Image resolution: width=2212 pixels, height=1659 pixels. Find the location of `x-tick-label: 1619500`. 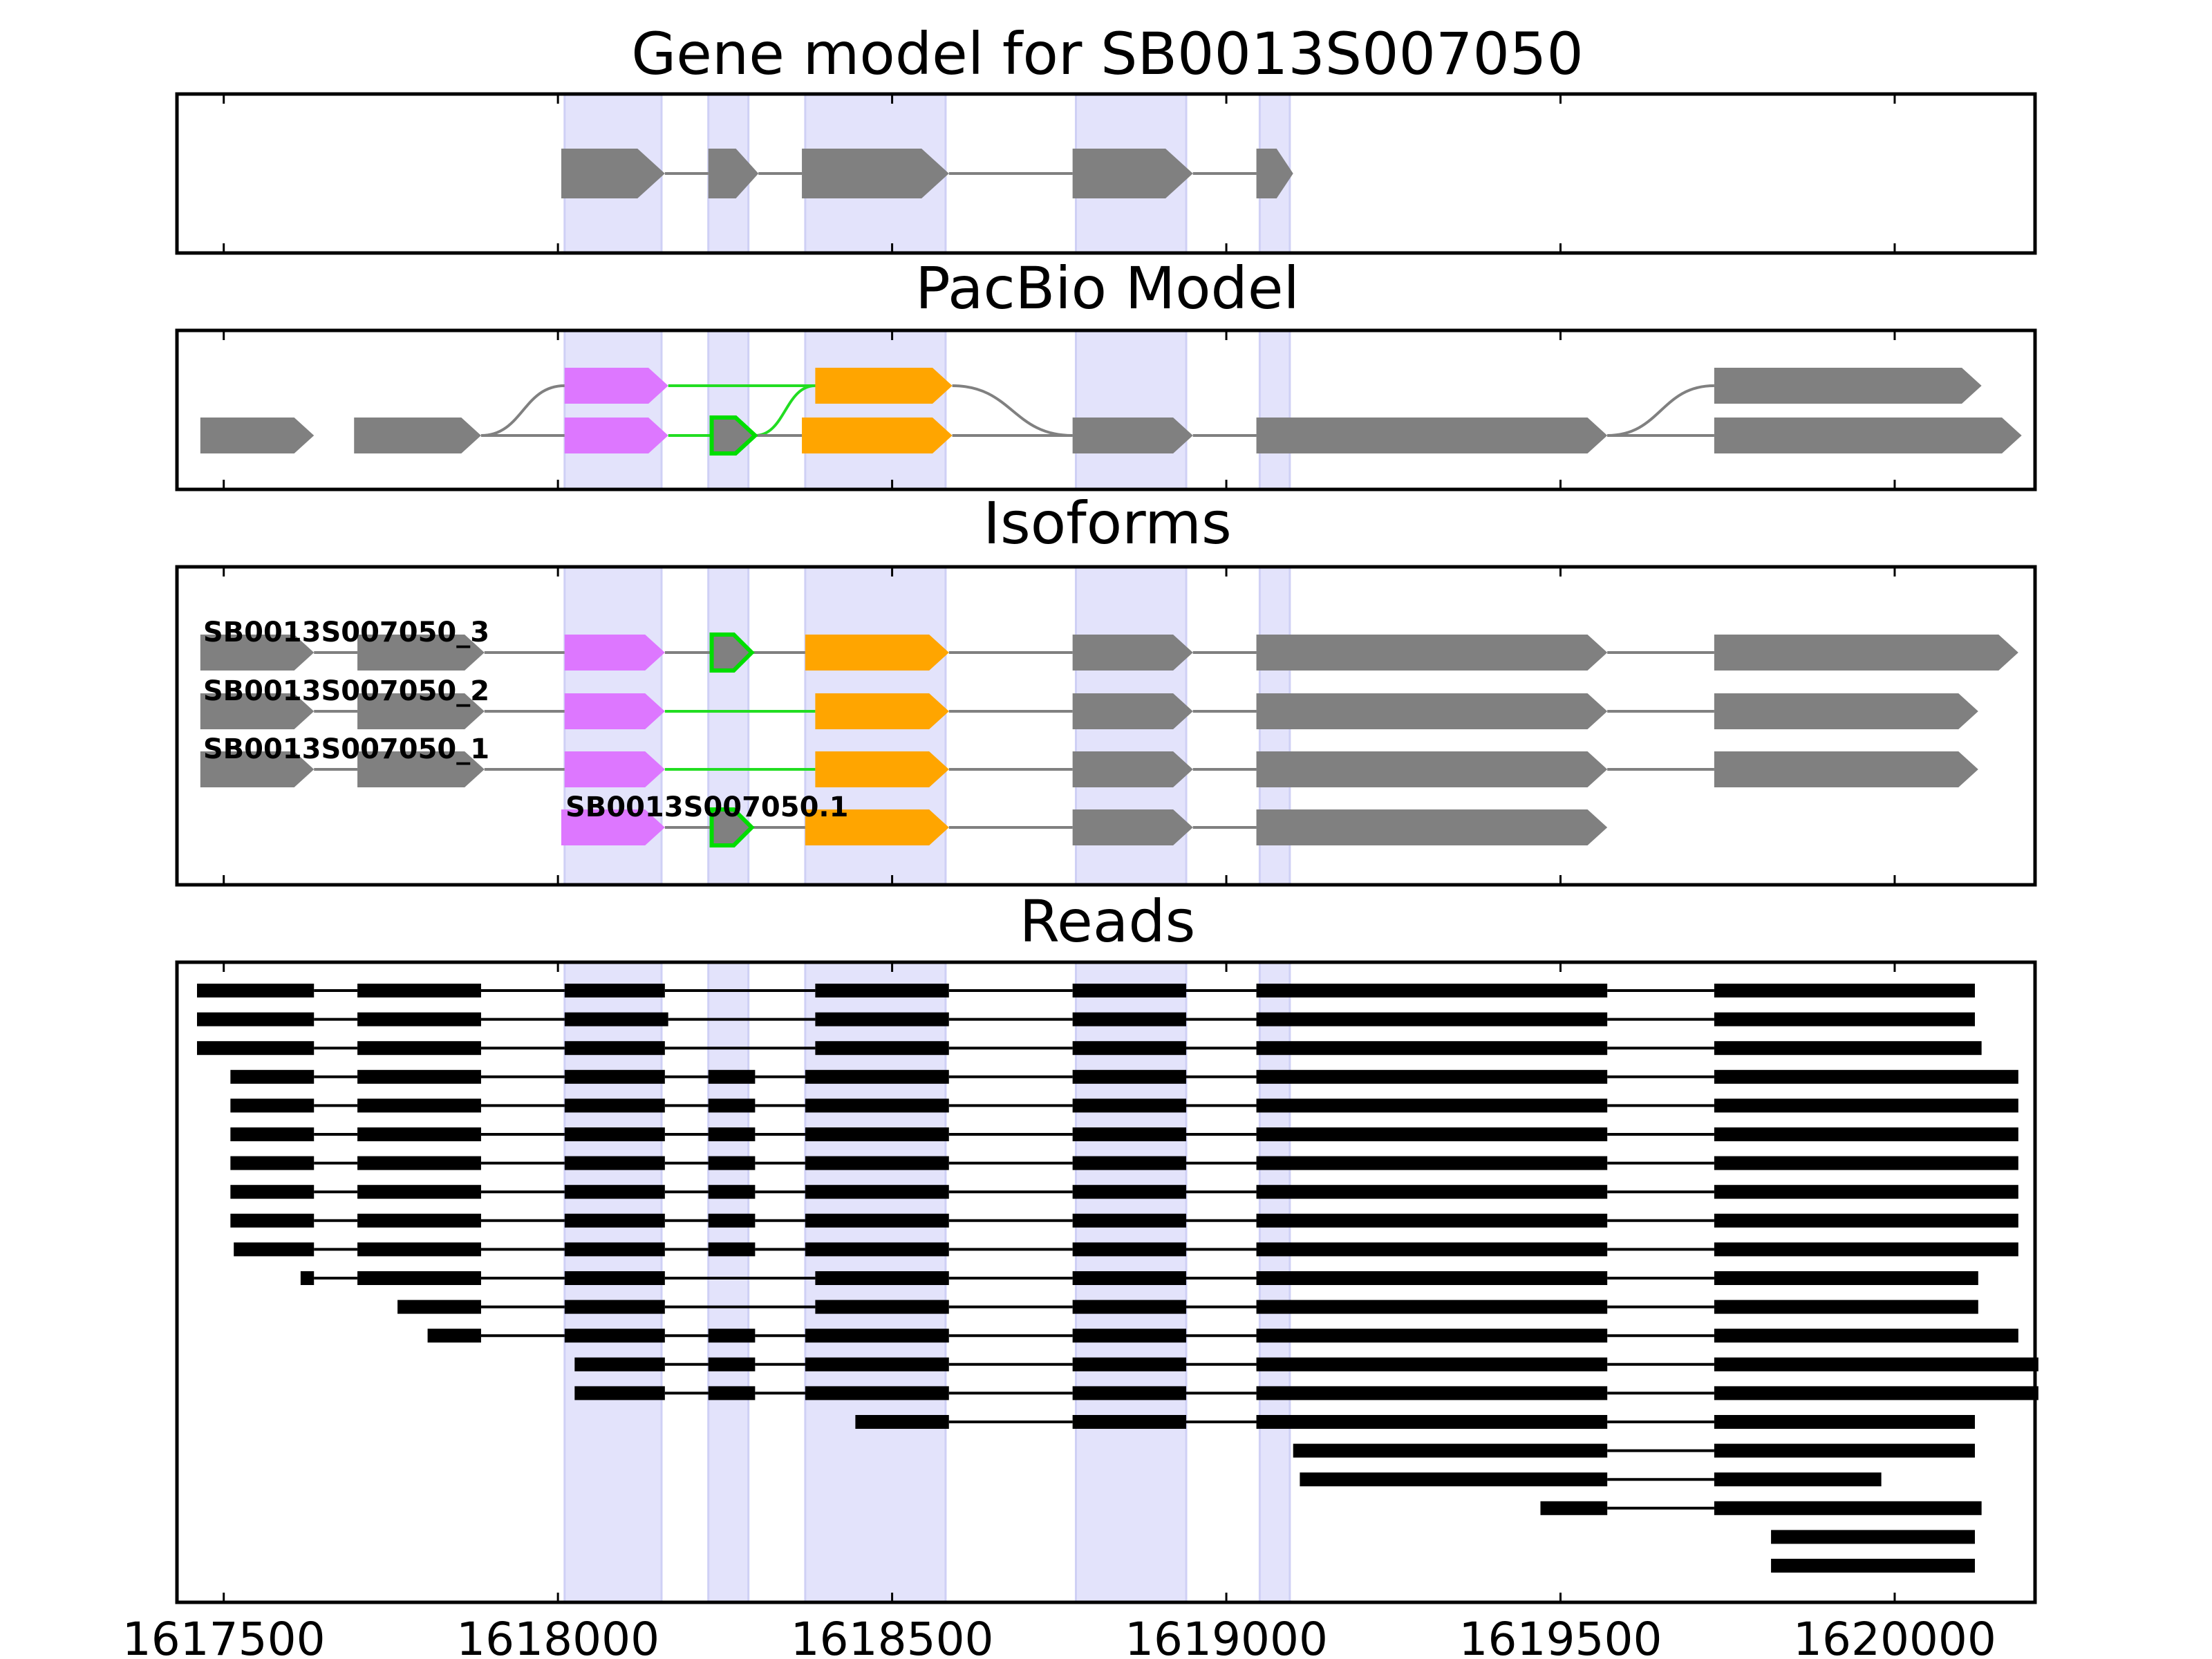

x-tick-label: 1619500 is located at coordinates (1560, 1636).